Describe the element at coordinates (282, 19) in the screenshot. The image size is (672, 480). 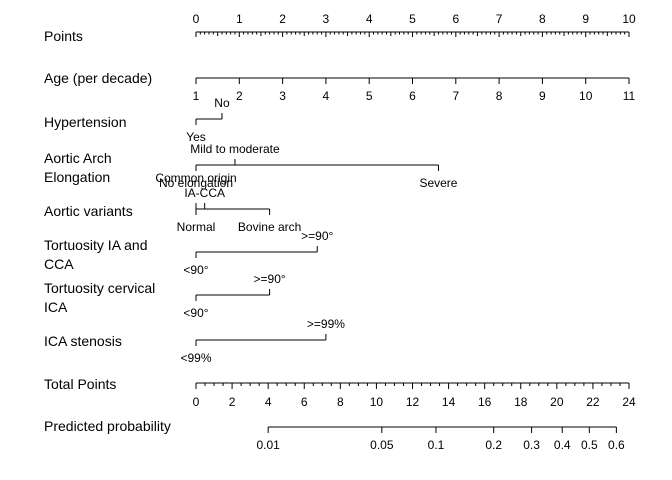
I see `points-tick-label: 2` at that location.